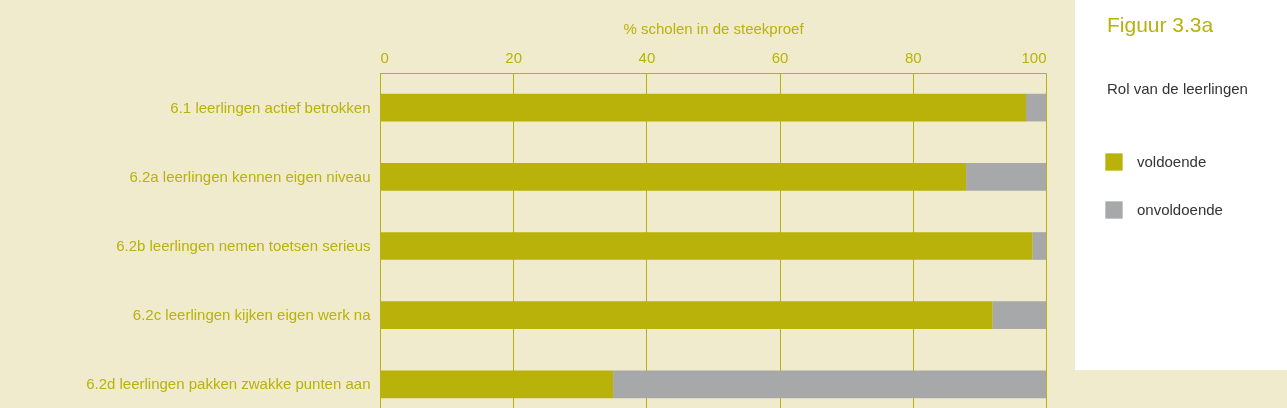 The width and height of the screenshot is (1287, 408). What do you see at coordinates (714, 28) in the screenshot?
I see `x-axis-title: % scholen in de steekproef` at bounding box center [714, 28].